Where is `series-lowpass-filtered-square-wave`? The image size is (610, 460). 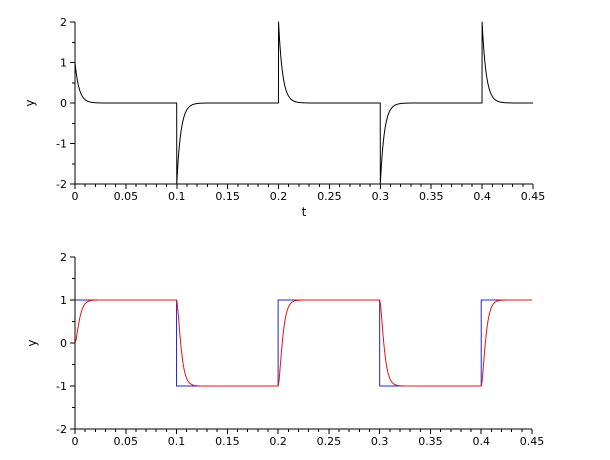
series-lowpass-filtered-square-wave is located at coordinates (303, 343).